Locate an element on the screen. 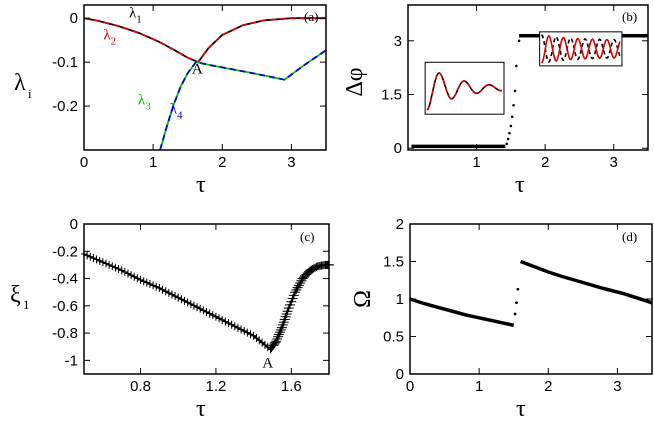 The image size is (654, 428). y-tick-label: -0.1 is located at coordinates (65, 62).